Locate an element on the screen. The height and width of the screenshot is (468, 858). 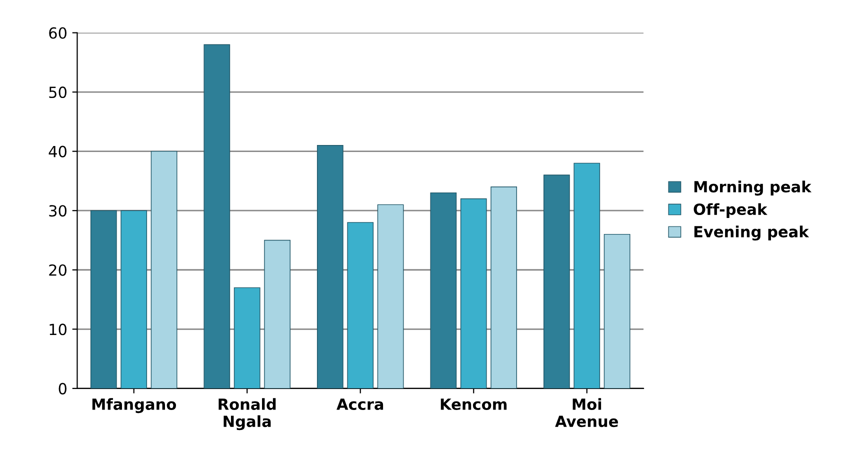
legend-label: Evening peak is located at coordinates (752, 233).